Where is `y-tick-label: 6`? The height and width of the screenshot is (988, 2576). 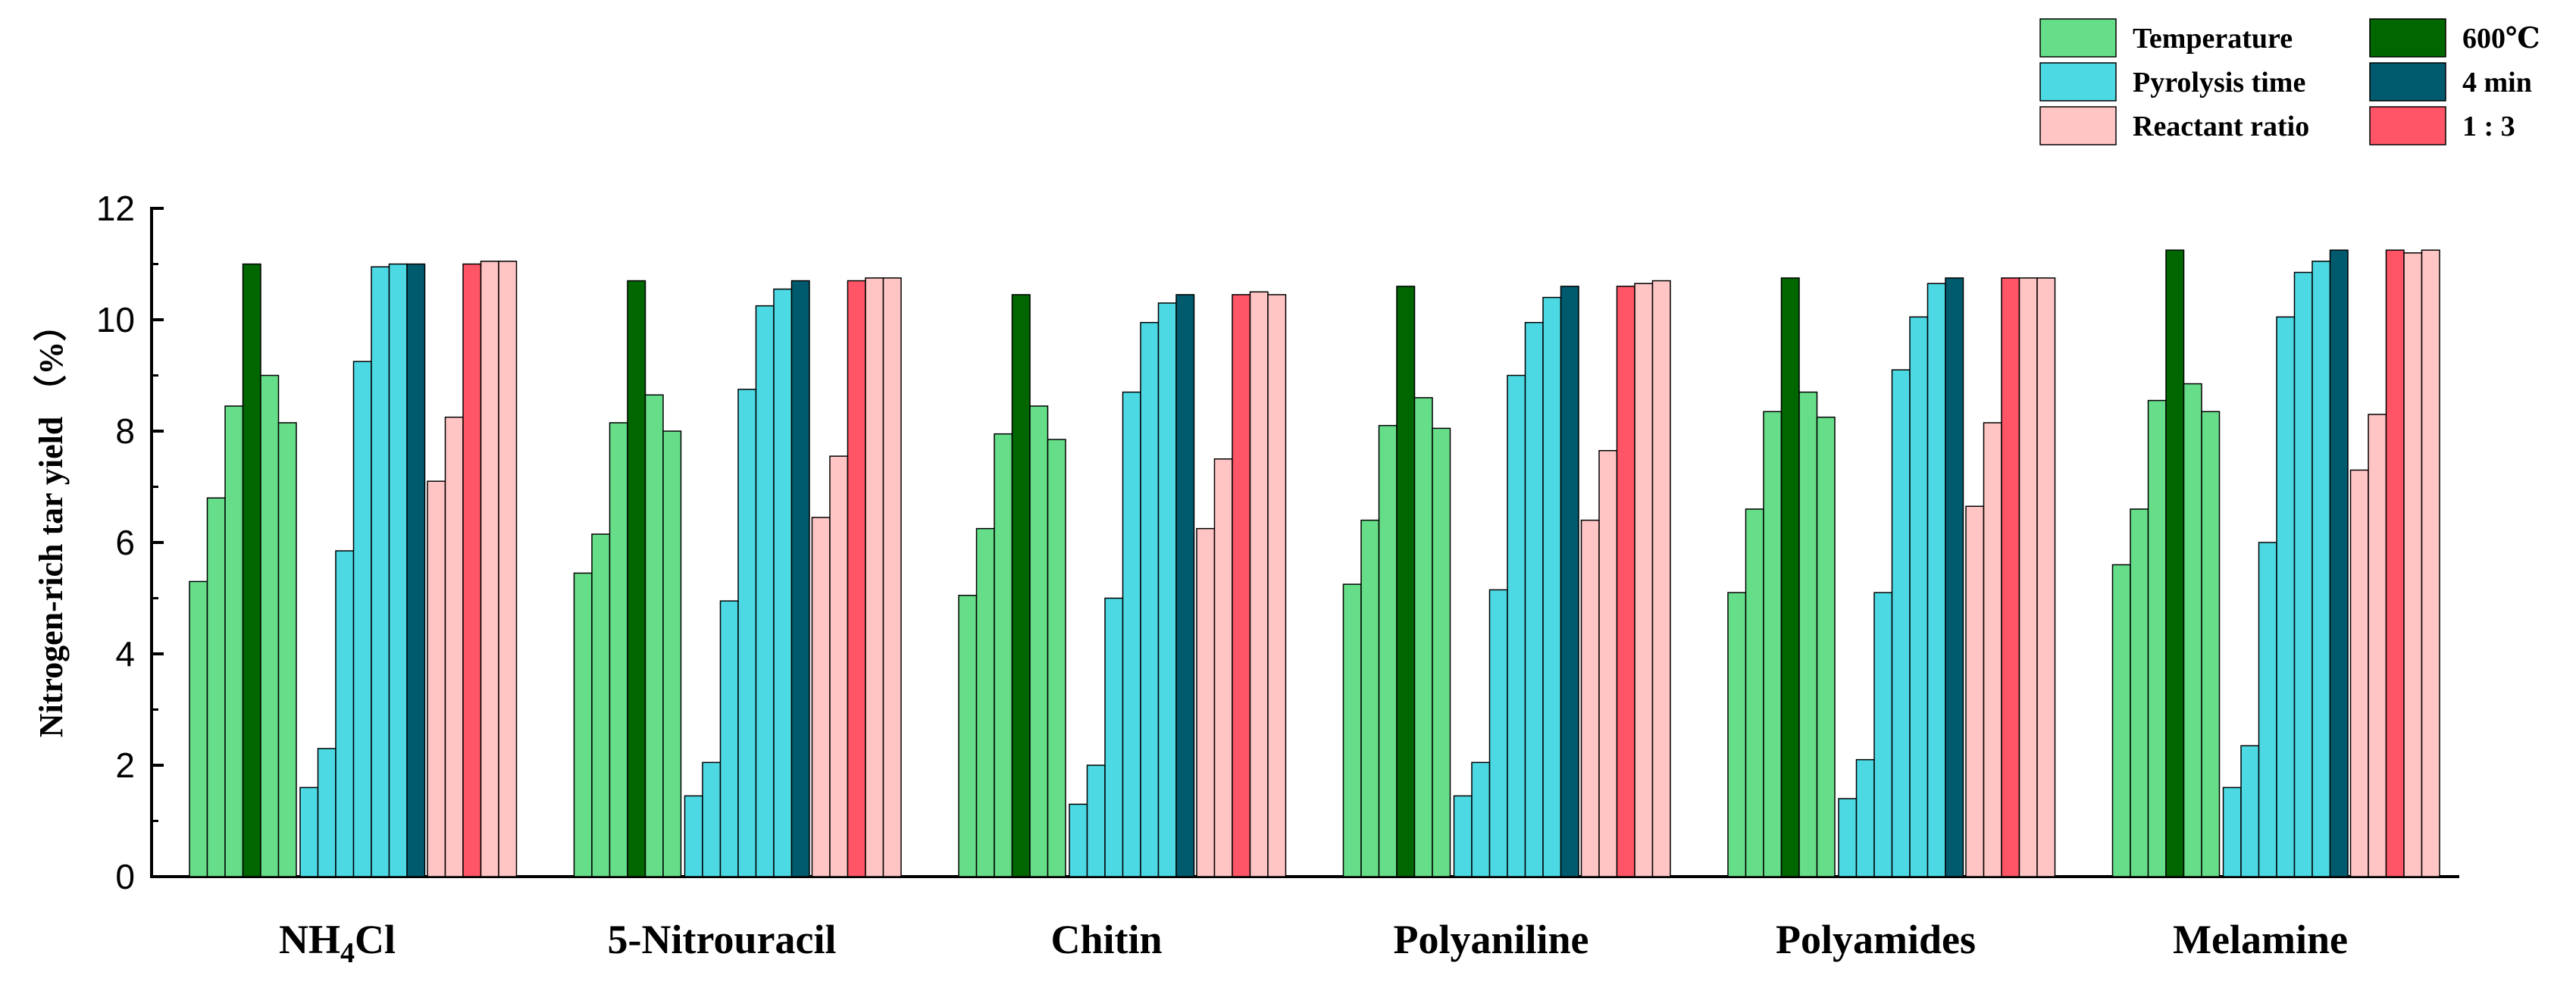
y-tick-label: 6 is located at coordinates (125, 542).